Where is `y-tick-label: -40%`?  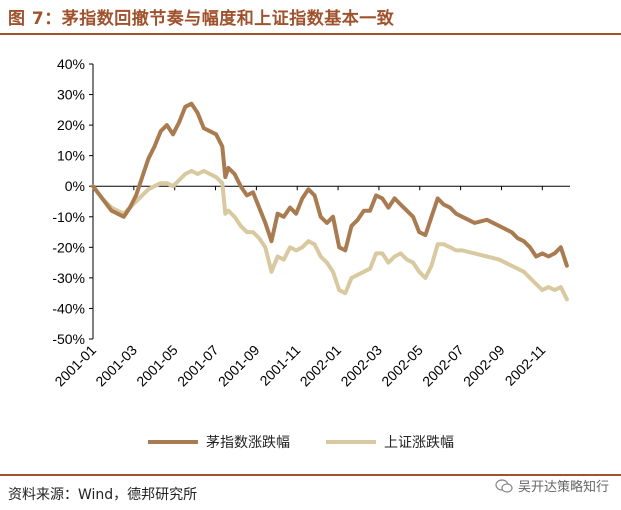
y-tick-label: -40% is located at coordinates (68, 308).